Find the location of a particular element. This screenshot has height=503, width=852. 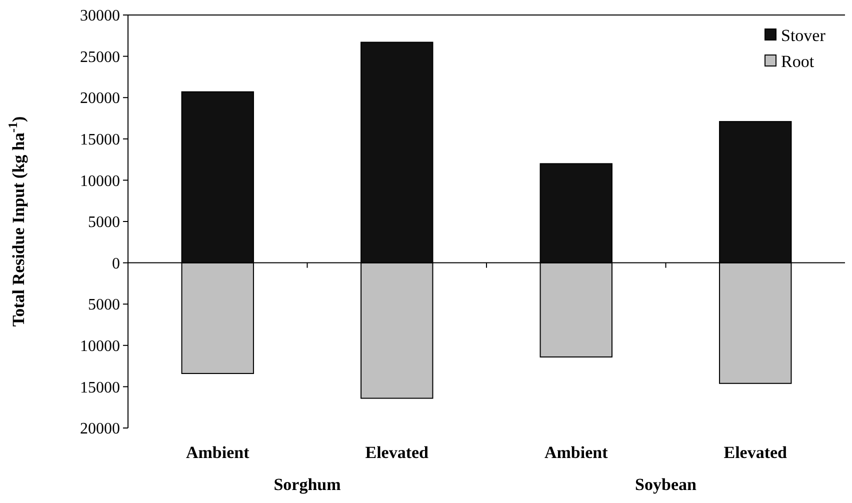

y-tick-label: 25000 is located at coordinates (100, 57).